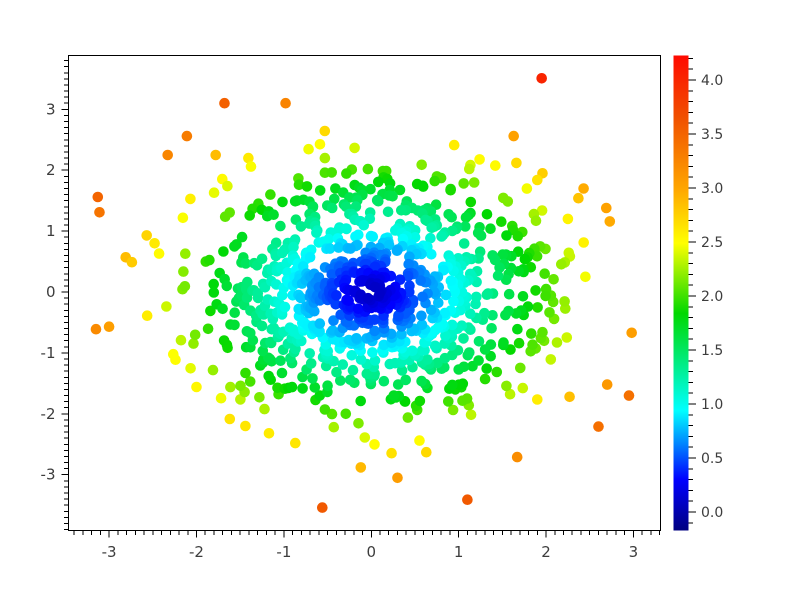  Describe the element at coordinates (459, 552) in the screenshot. I see `x-tick-label: 1` at that location.